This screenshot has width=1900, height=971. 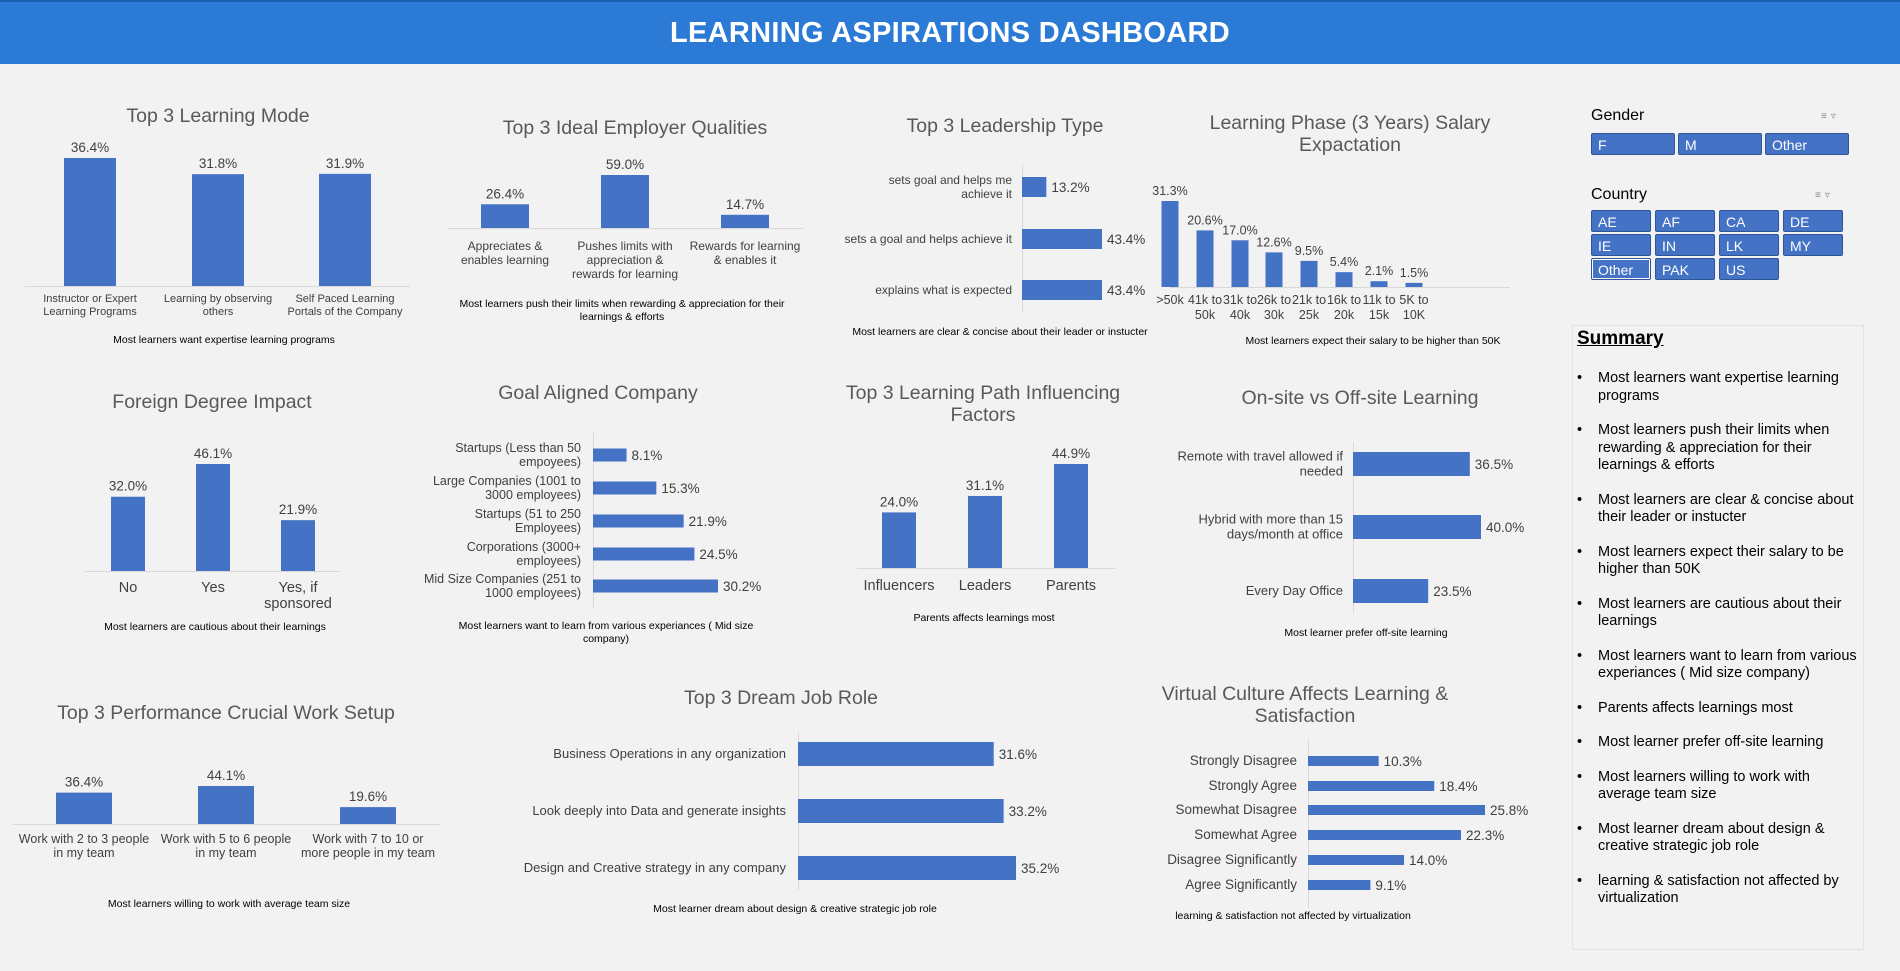 What do you see at coordinates (1685, 269) in the screenshot?
I see `slicer-chip-pak: PAK` at bounding box center [1685, 269].